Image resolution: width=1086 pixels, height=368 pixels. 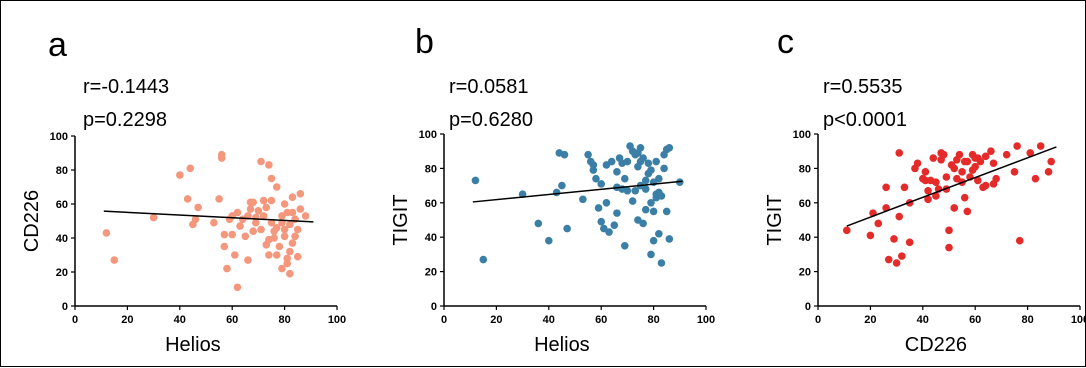 What do you see at coordinates (1027, 320) in the screenshot?
I see `panel-c-x-tick-label: 80` at bounding box center [1027, 320].